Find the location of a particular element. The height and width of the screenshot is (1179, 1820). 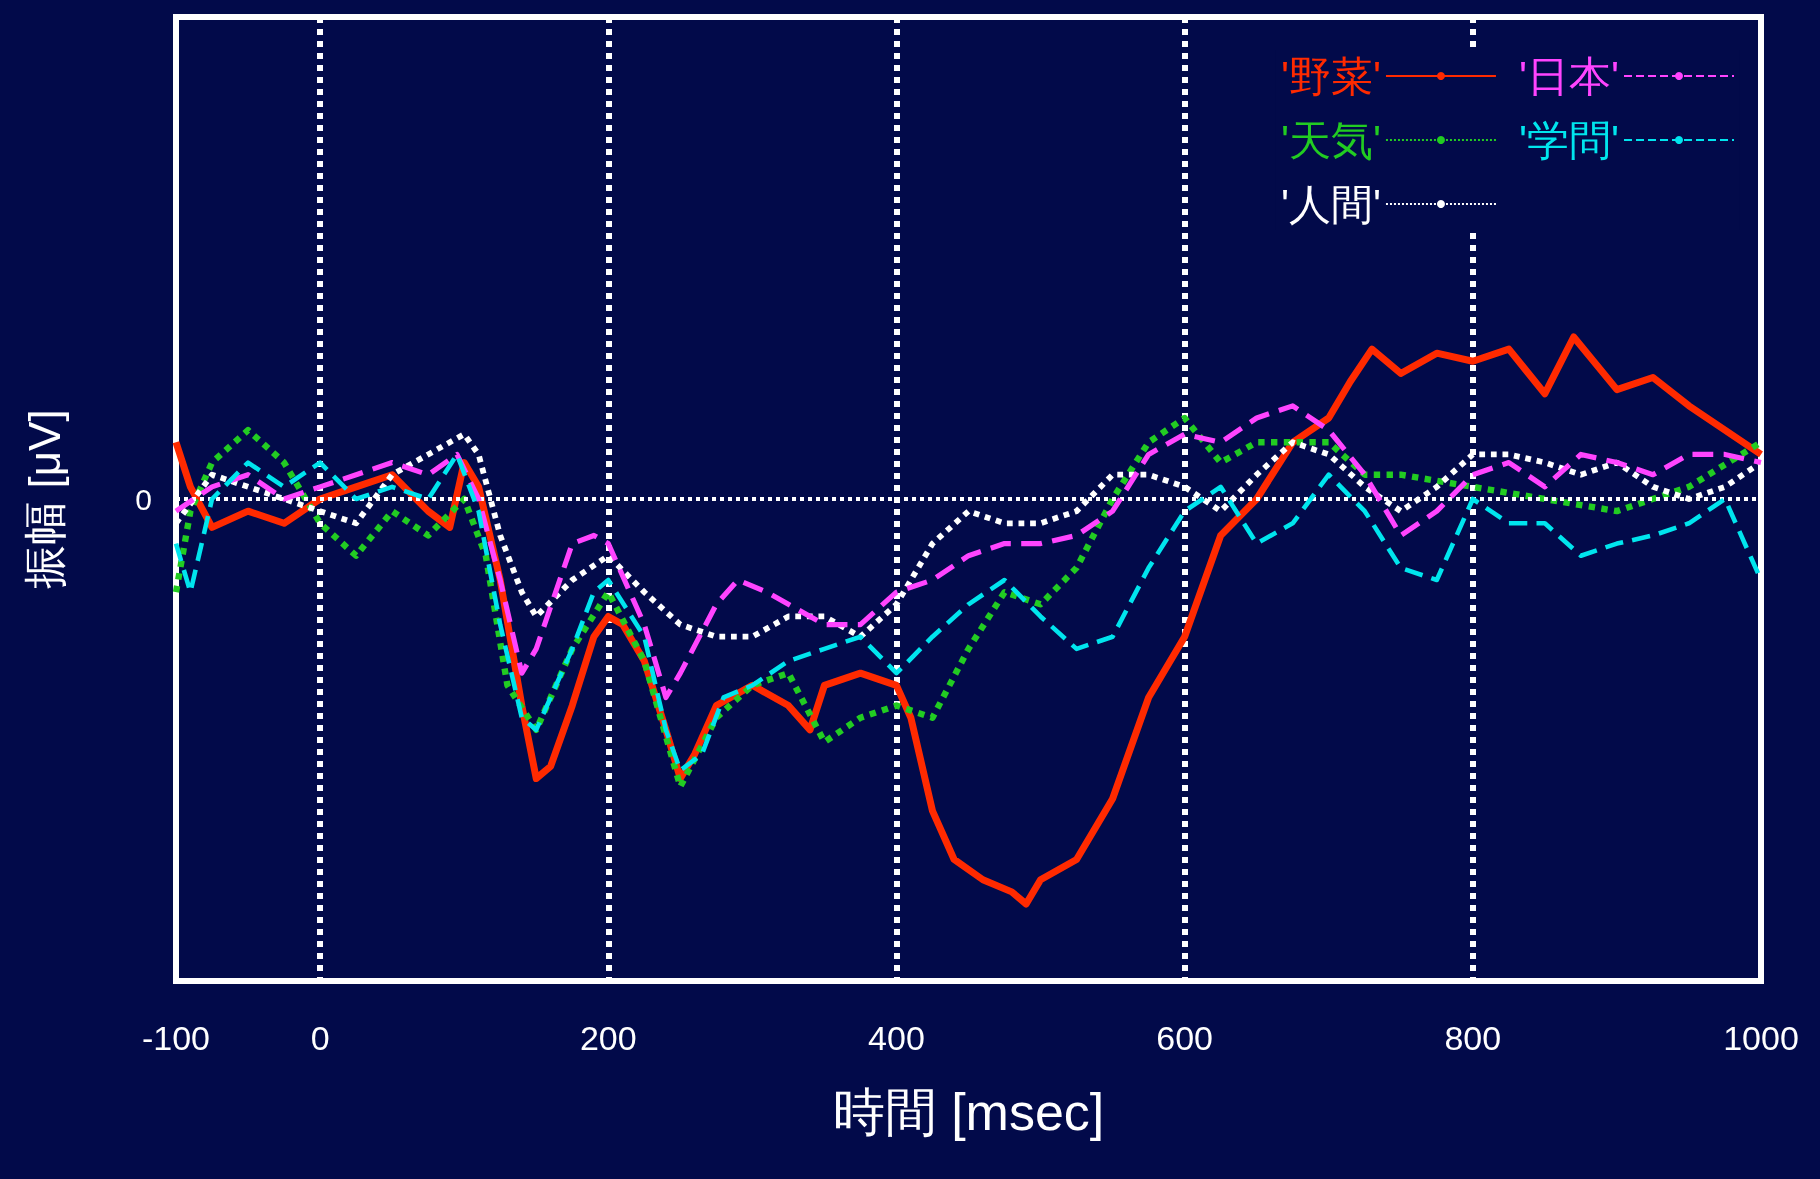

x-tick-label: -100 is located at coordinates (176, 1038).